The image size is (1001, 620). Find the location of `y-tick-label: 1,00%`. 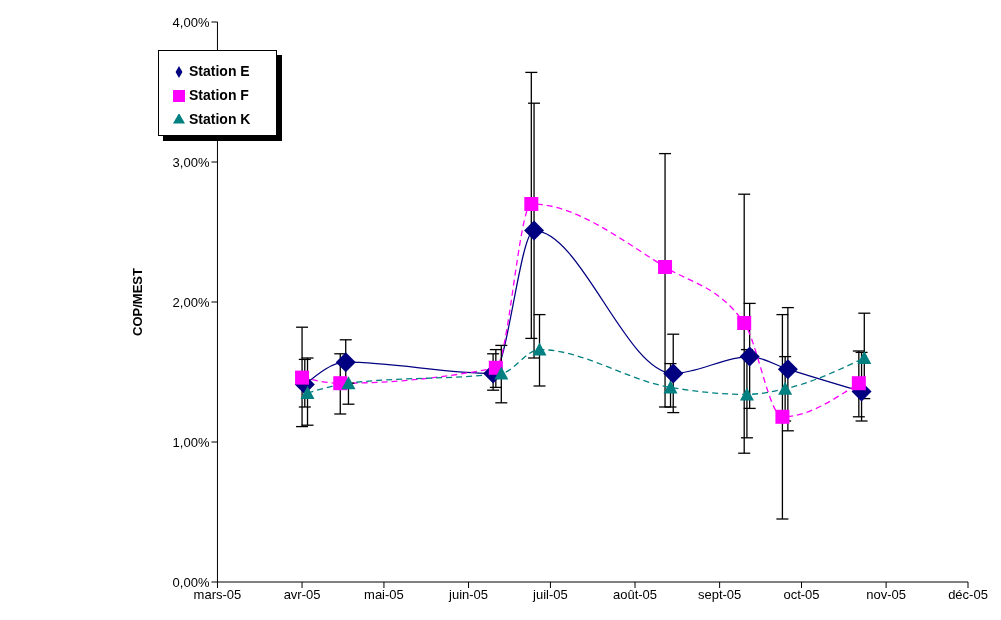

y-tick-label: 1,00% is located at coordinates (191, 442).